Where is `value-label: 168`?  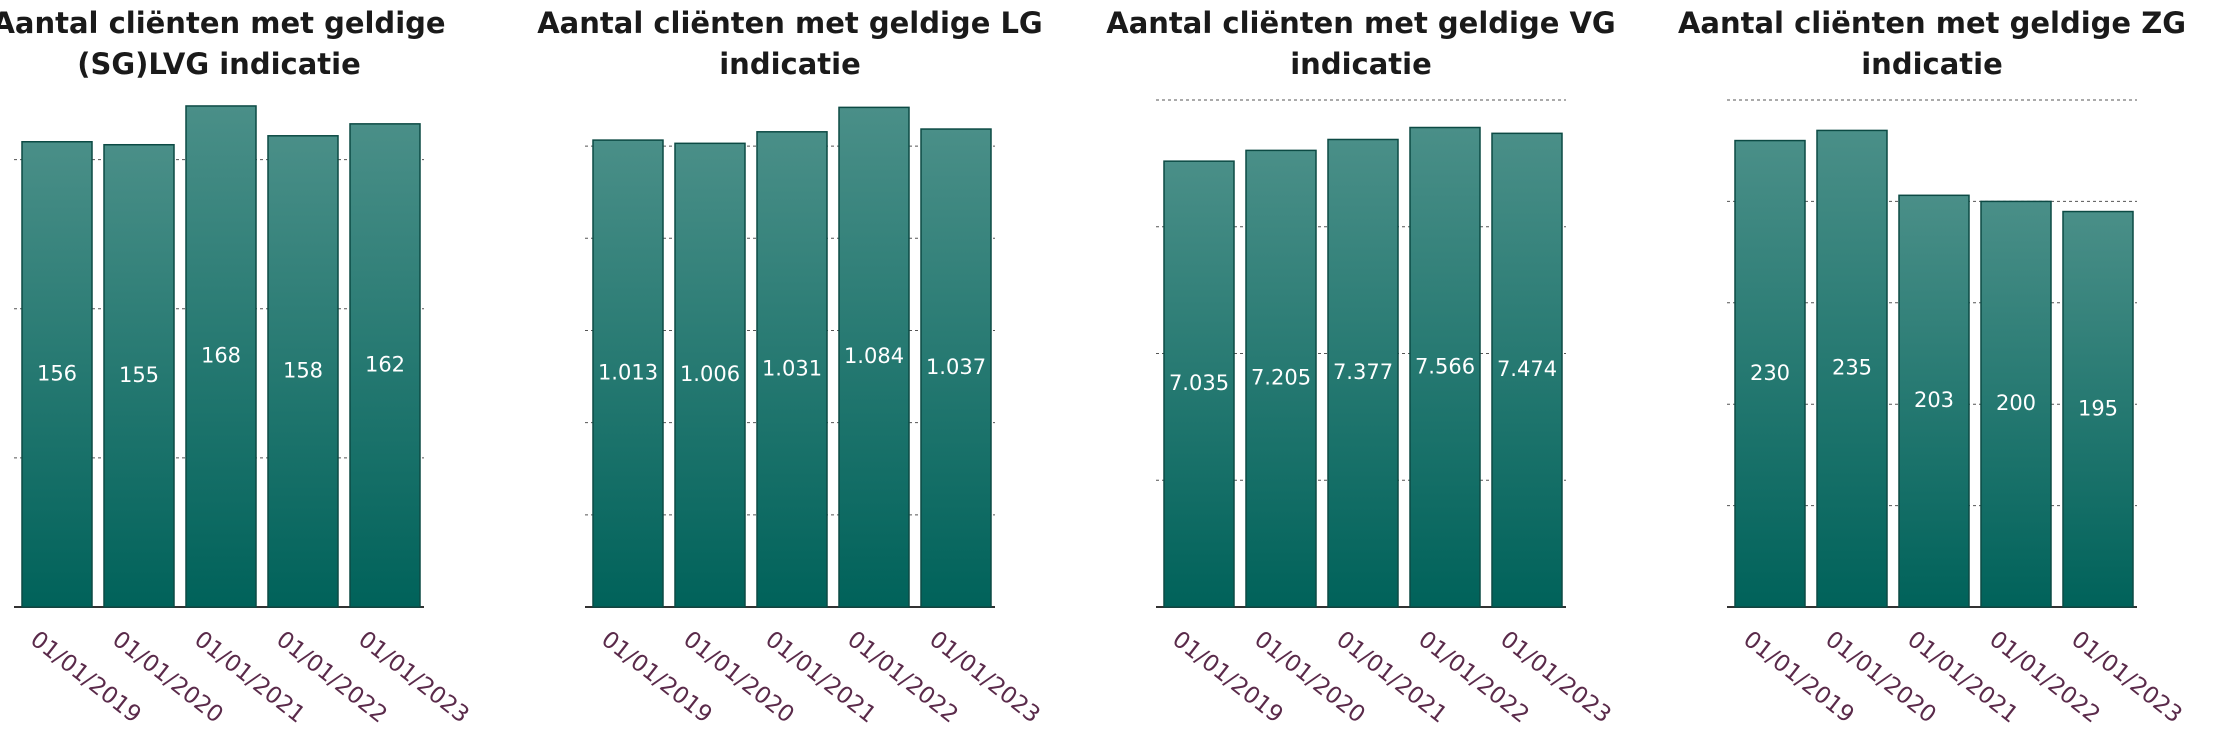 value-label: 168 is located at coordinates (221, 355).